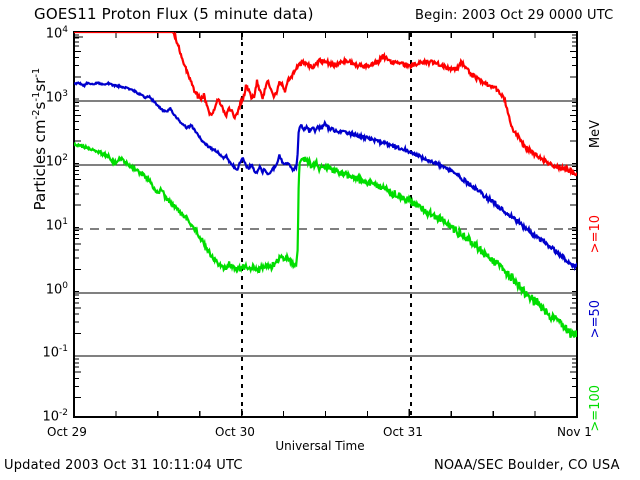 The height and width of the screenshot is (480, 640). I want to click on updated-timestamp: Updated 2003 Oct 31 10:11:04 UTC, so click(123, 465).